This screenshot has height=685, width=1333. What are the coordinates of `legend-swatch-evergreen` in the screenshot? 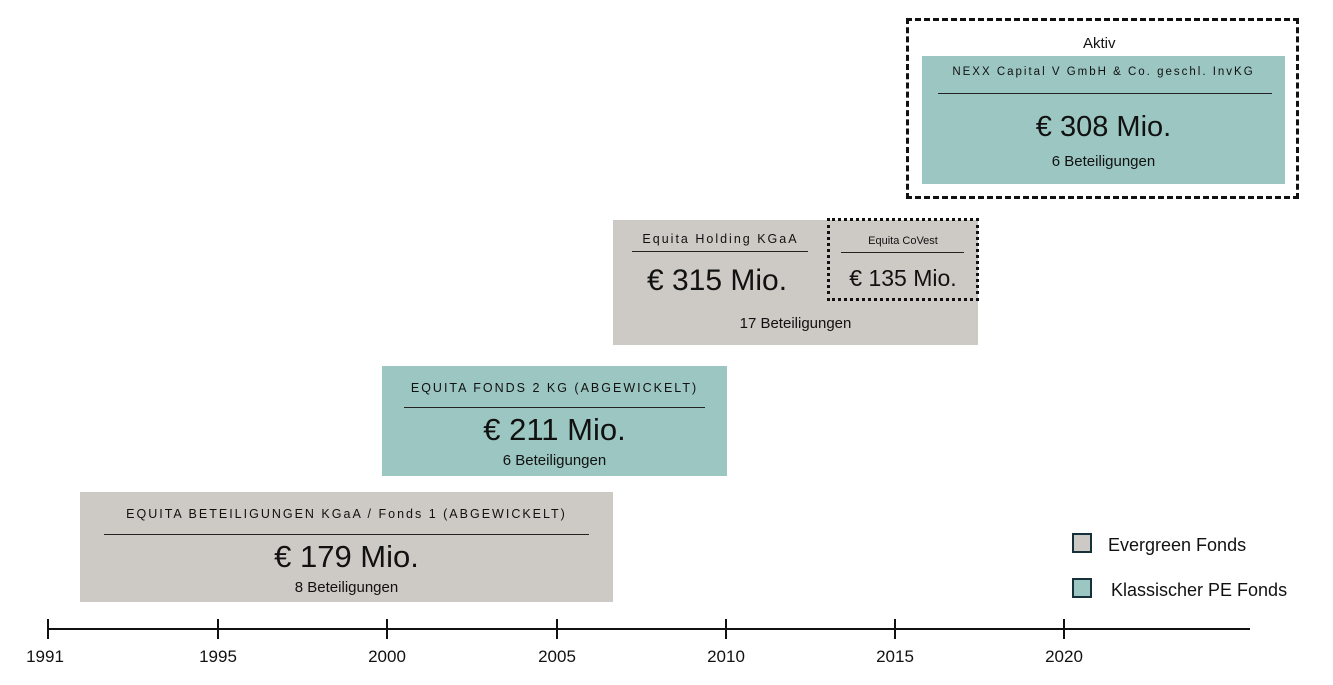 It's located at (1082, 543).